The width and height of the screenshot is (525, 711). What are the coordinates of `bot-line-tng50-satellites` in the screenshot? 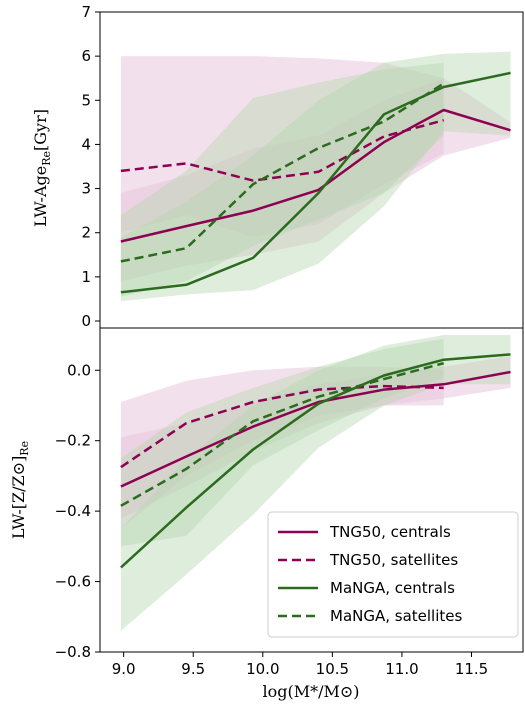 It's located at (282, 426).